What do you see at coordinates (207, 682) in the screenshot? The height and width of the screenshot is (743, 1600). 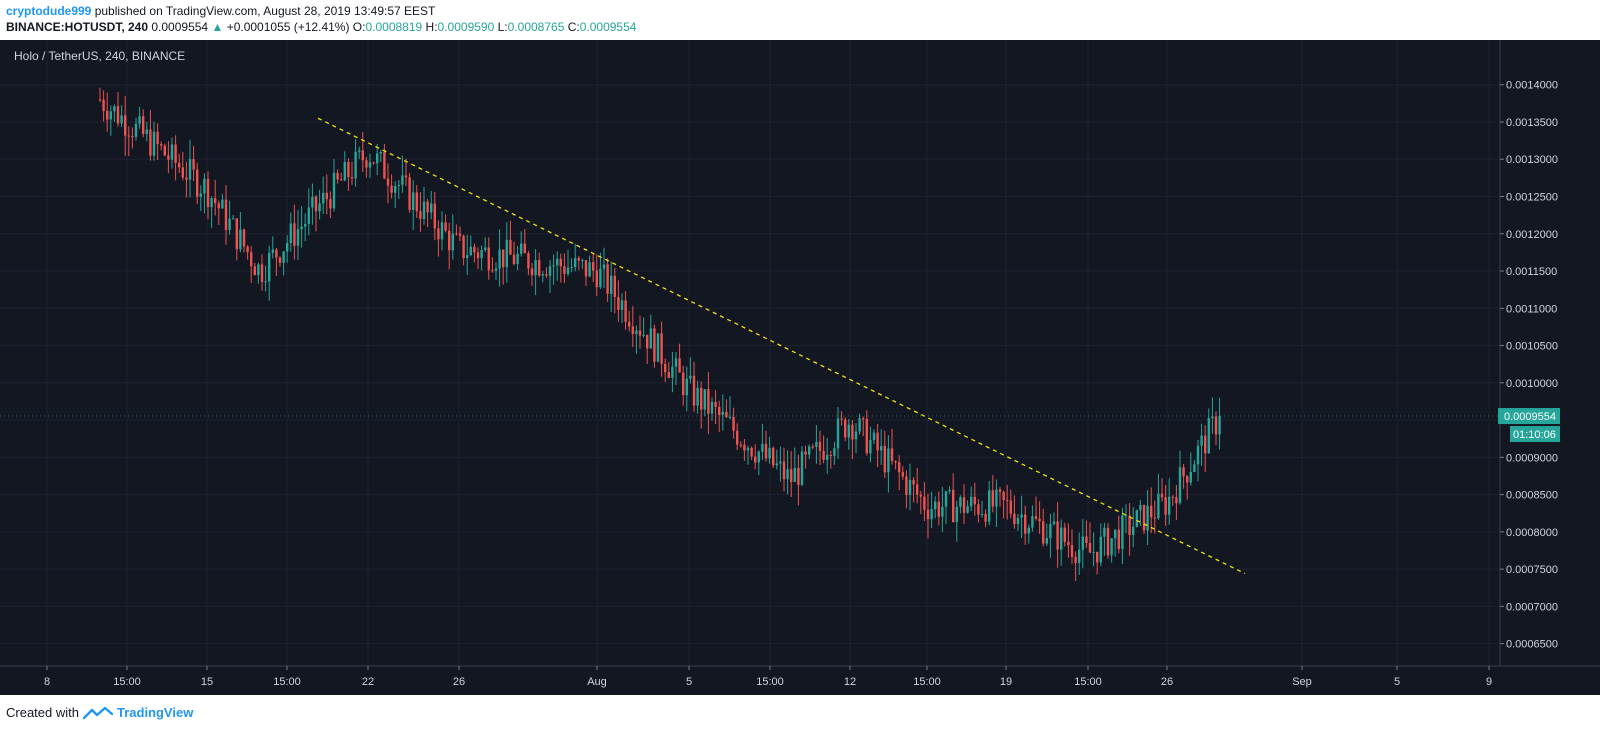 I see `x-tick-label: 15` at bounding box center [207, 682].